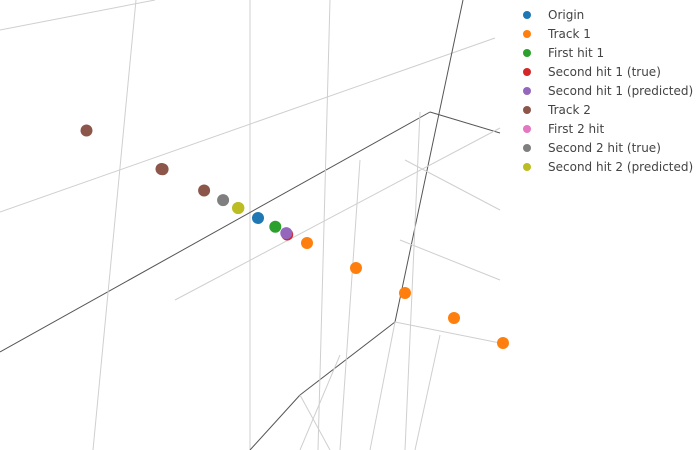 This screenshot has width=700, height=450. I want to click on legend-item: Second hit 1 (true), so click(608, 72).